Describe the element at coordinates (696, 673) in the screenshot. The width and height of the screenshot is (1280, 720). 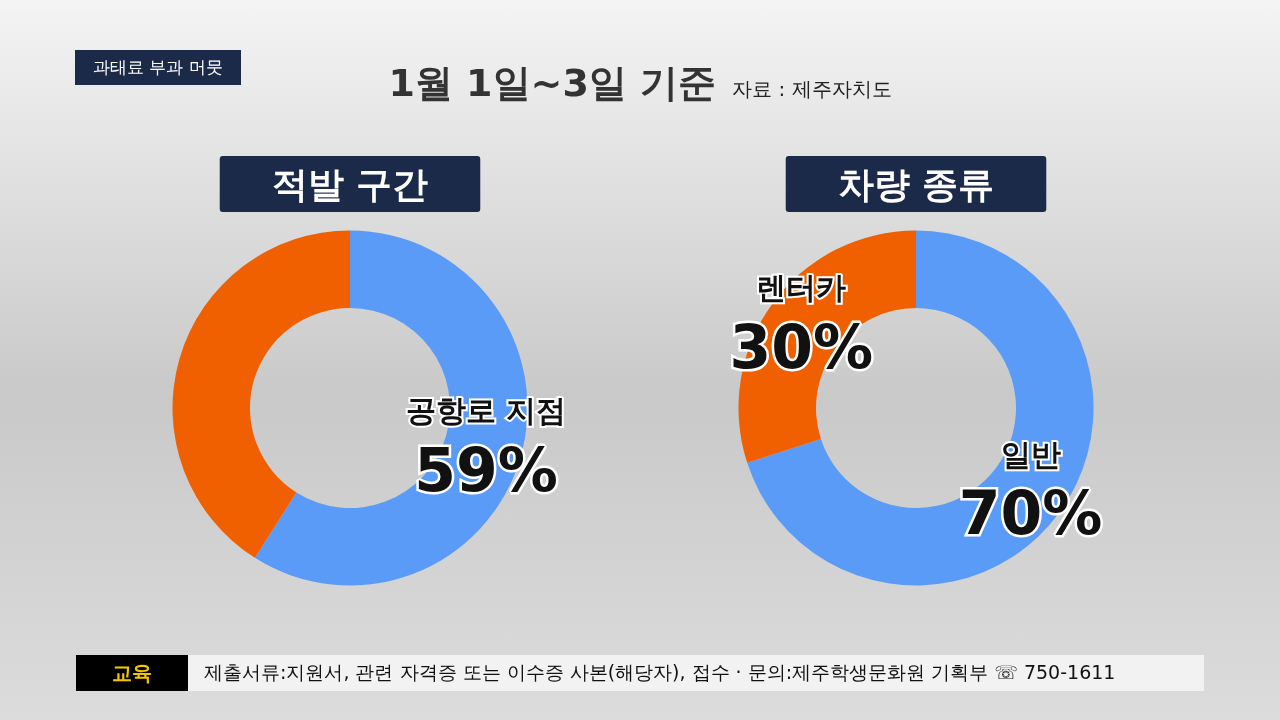
I see `text: 제출서류:지원서, 관련 자격증 또는 이수증 사본(해당자), 접수 · 문의:제주학생문화원 기획부 ☏ 750-1611` at that location.